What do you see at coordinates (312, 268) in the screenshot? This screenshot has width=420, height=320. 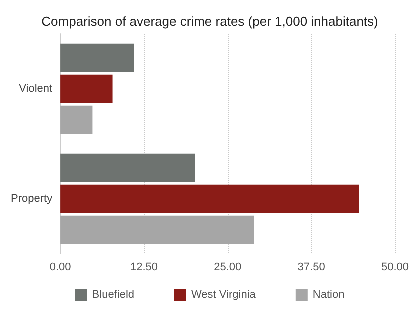 I see `x-tick-label: 37.50` at bounding box center [312, 268].